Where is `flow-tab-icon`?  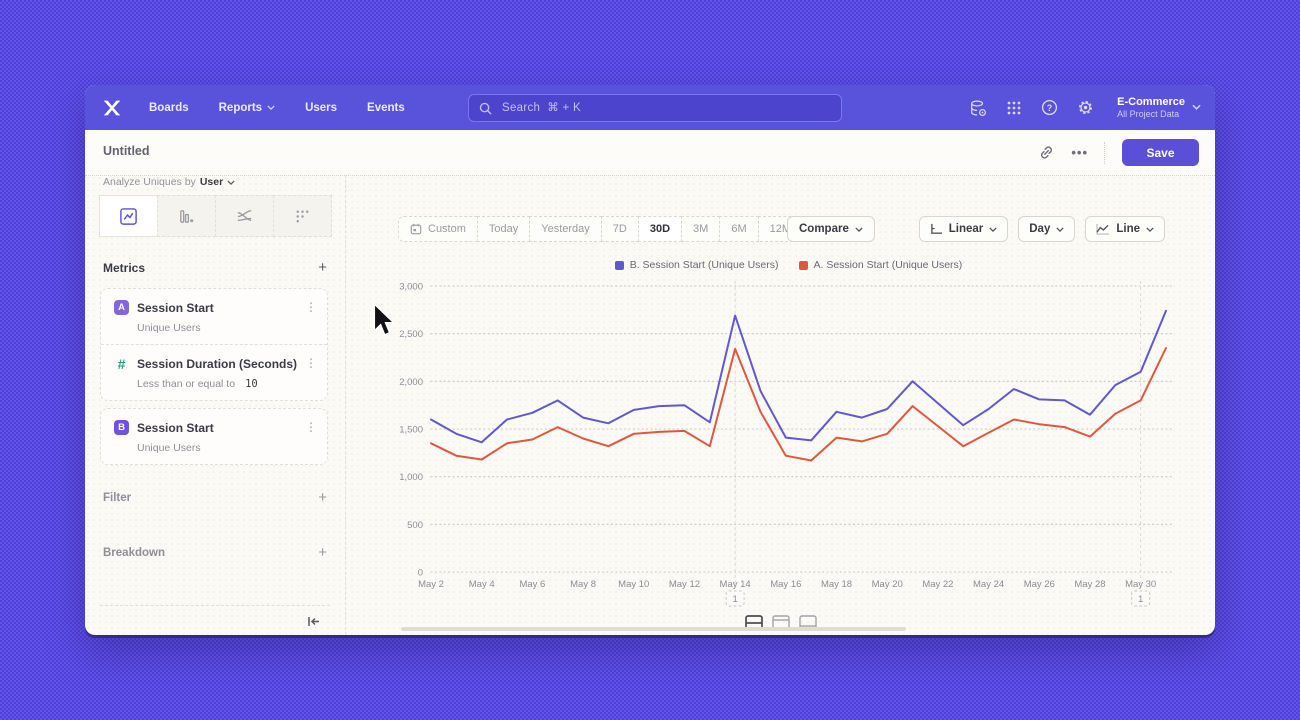 flow-tab-icon is located at coordinates (244, 215).